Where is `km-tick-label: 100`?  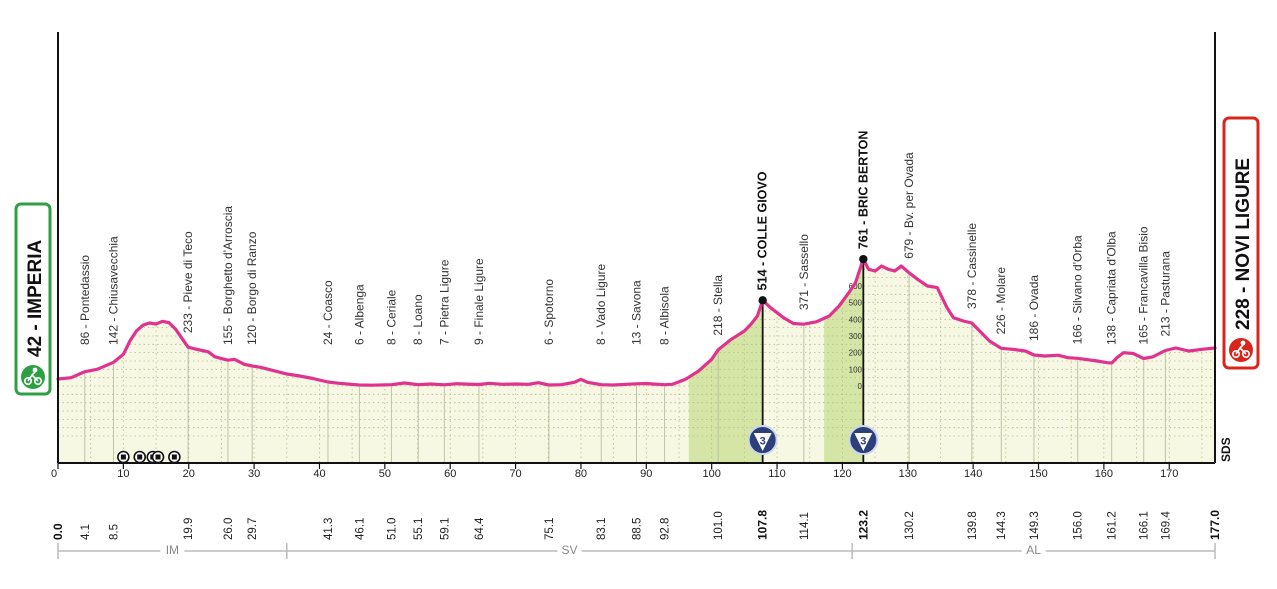 km-tick-label: 100 is located at coordinates (711, 474).